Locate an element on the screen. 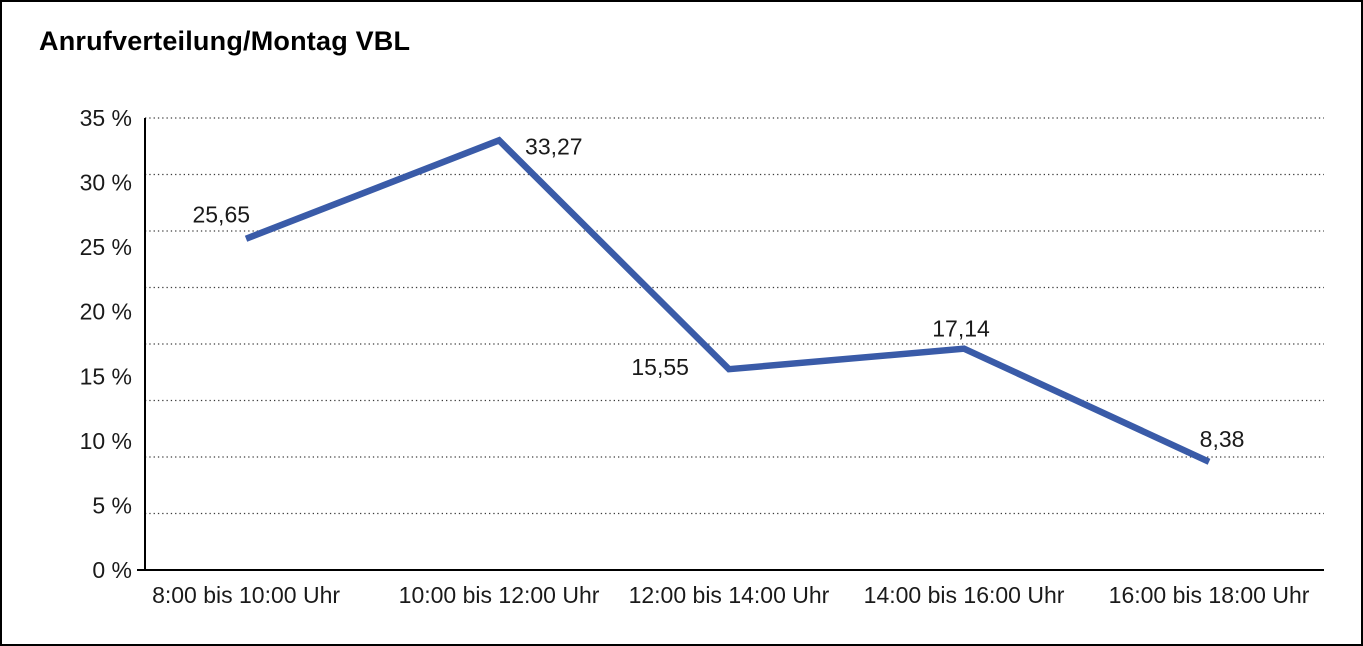 The width and height of the screenshot is (1363, 646). data-point-label: 15,55 is located at coordinates (660, 367).